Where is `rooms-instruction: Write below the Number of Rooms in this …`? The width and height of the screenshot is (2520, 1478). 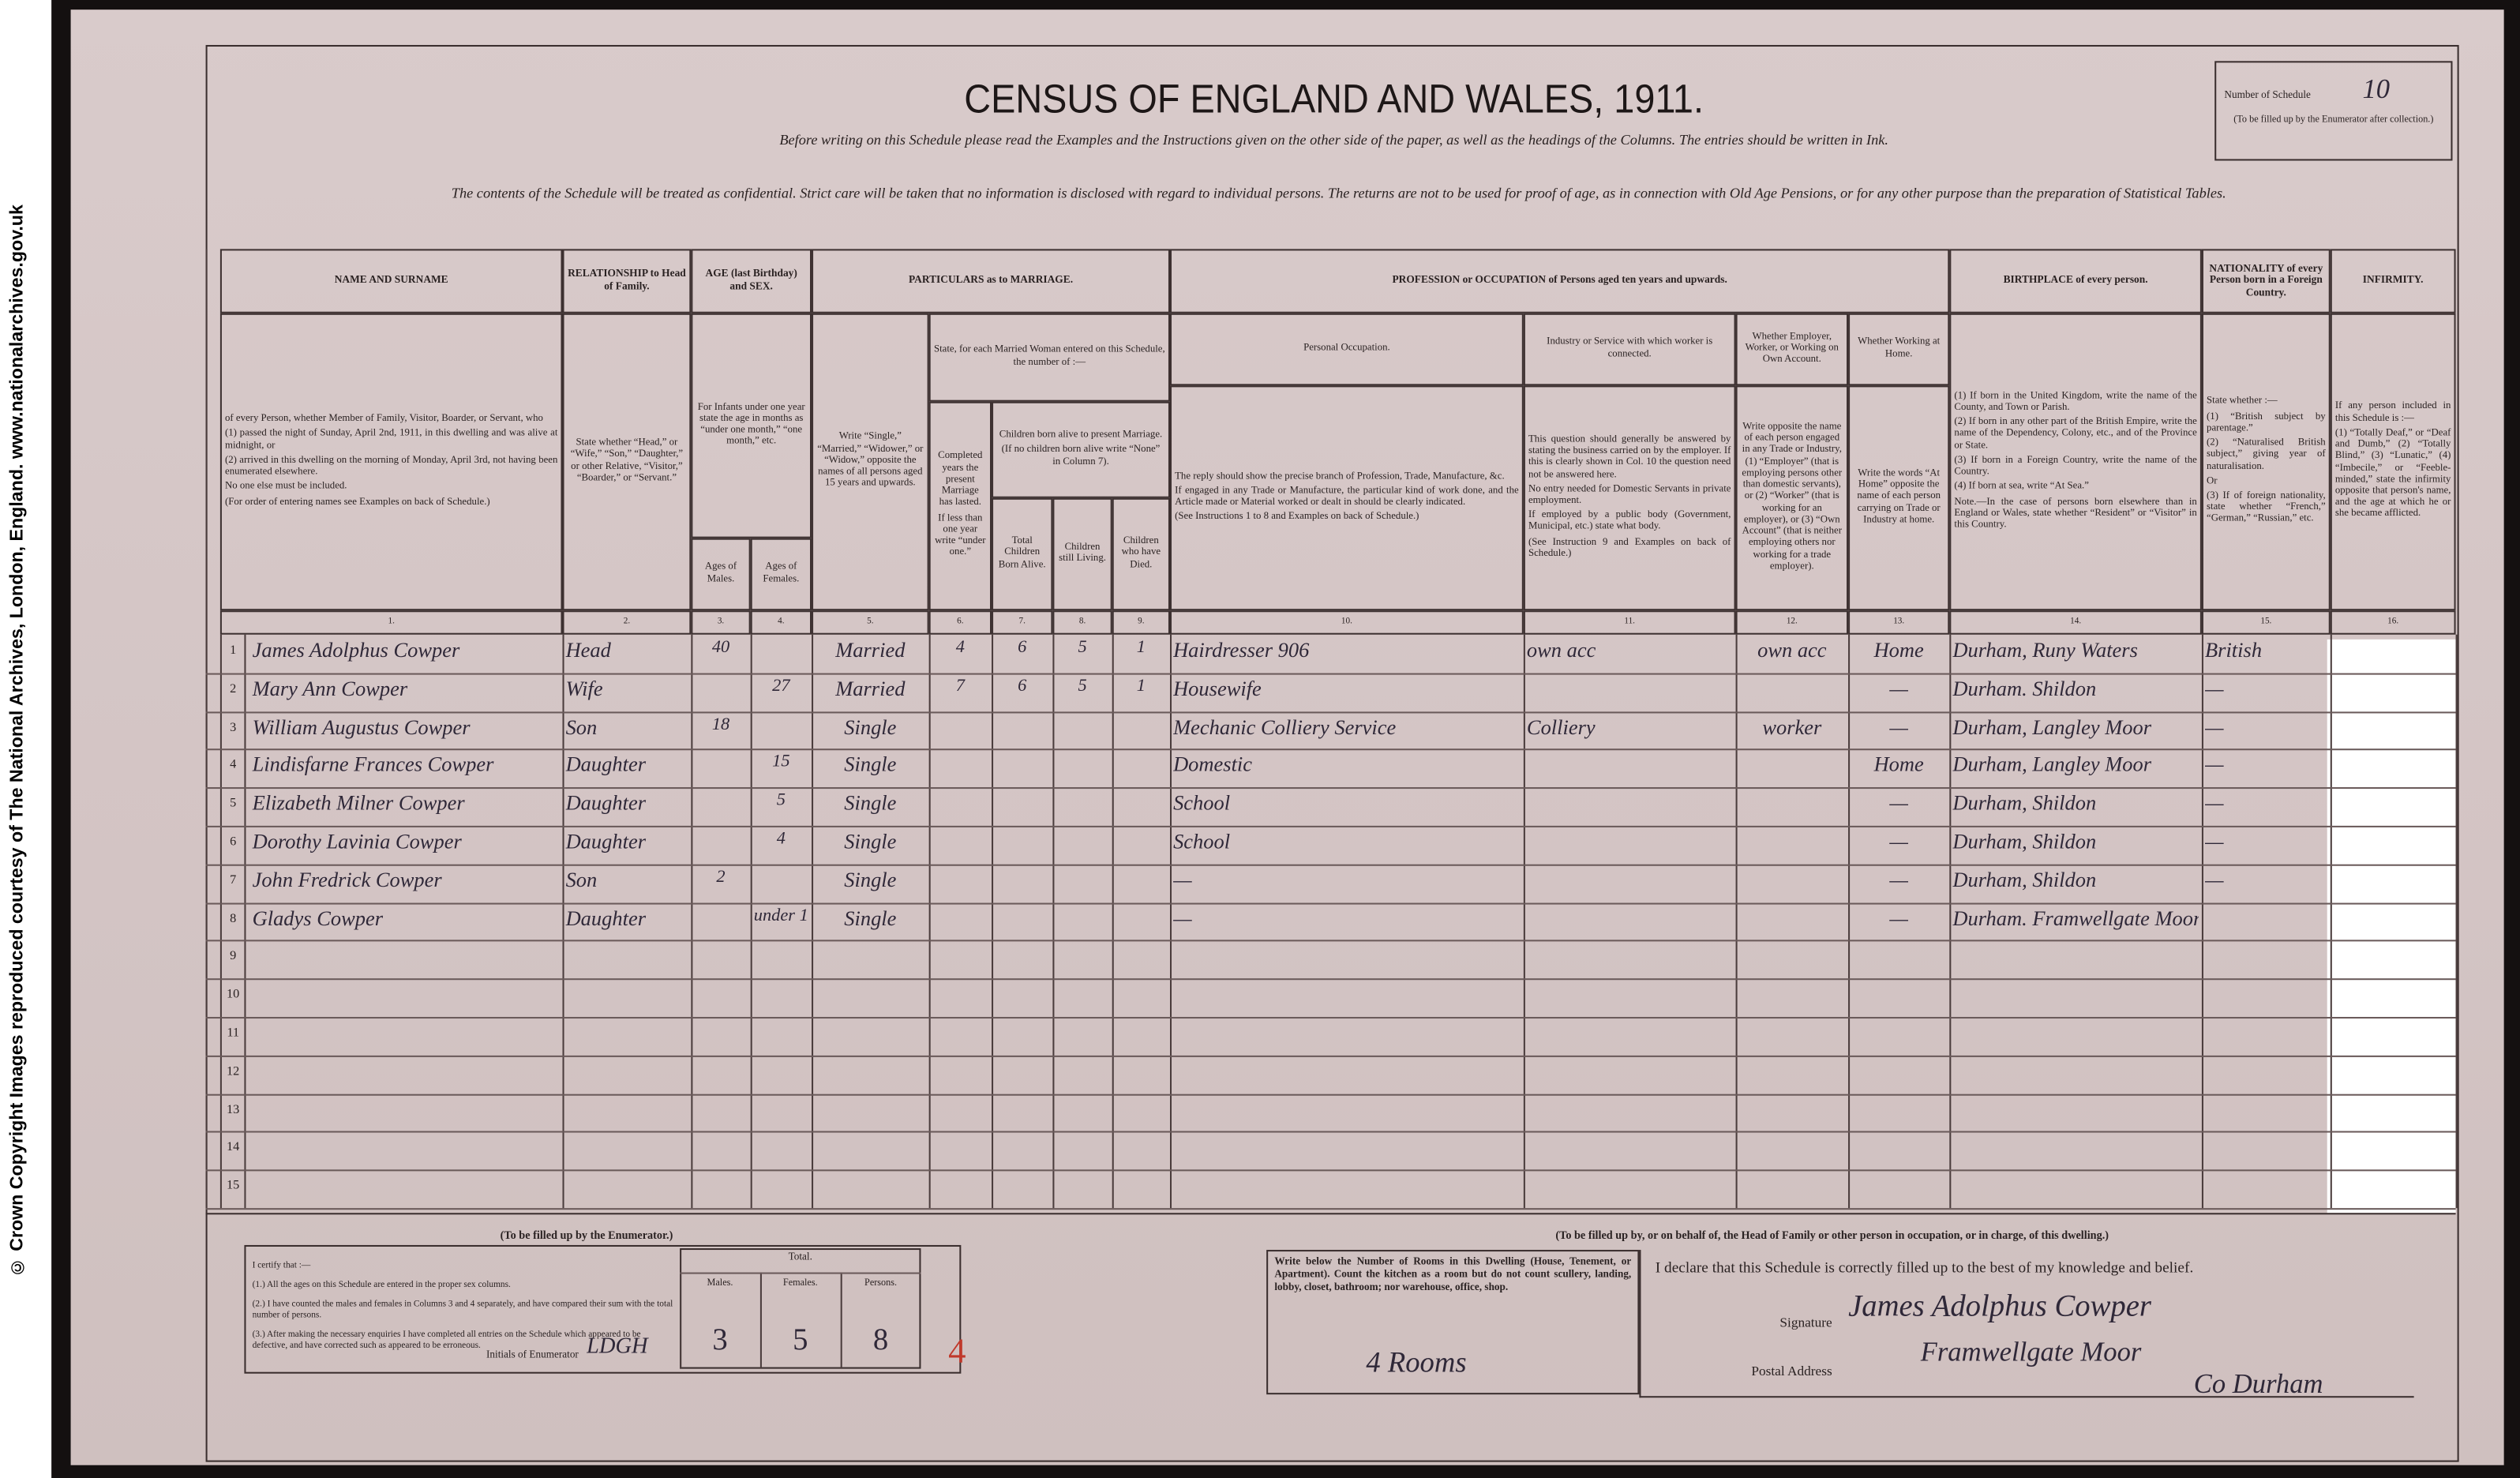
rooms-instruction: Write below the Number of Rooms in this … is located at coordinates (1453, 1275).